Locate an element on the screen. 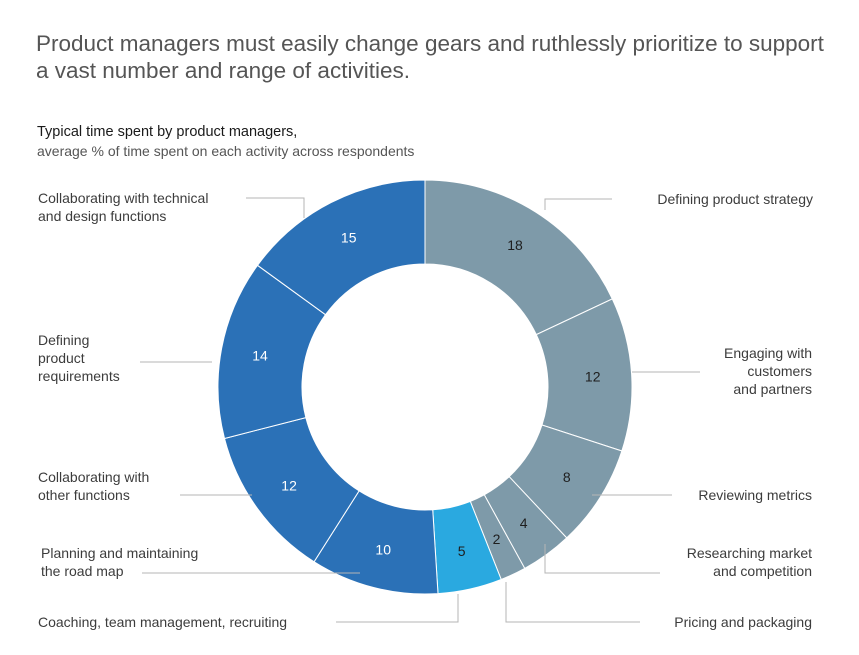 The width and height of the screenshot is (859, 655). value-label-defining-product-requirements: 14 is located at coordinates (260, 356).